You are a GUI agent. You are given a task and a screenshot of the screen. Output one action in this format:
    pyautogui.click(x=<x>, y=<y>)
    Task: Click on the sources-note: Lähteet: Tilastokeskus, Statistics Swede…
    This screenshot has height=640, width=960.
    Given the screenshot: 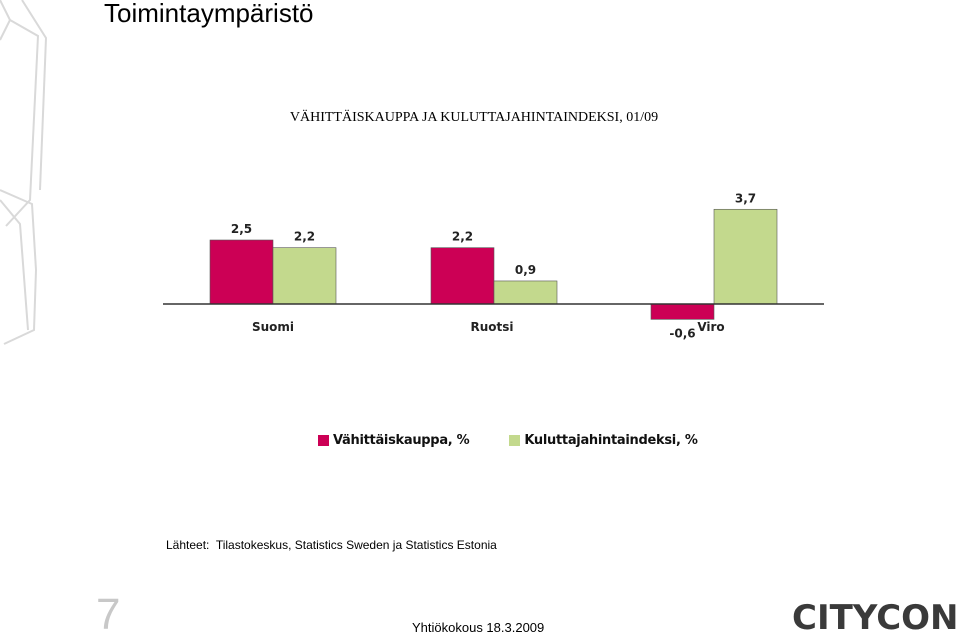 What is the action you would take?
    pyautogui.click(x=331, y=545)
    